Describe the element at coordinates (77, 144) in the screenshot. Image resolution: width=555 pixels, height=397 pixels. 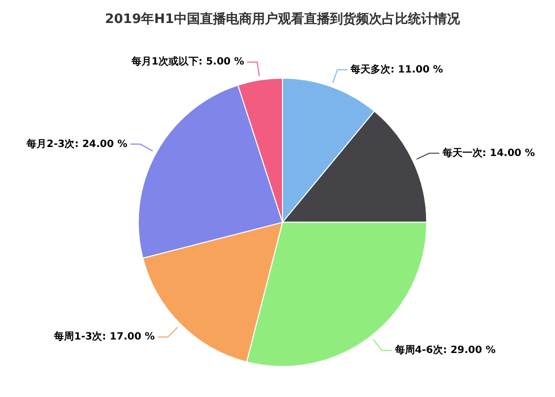
I see `slice-label: 每月2-3次: 24.00 %` at that location.